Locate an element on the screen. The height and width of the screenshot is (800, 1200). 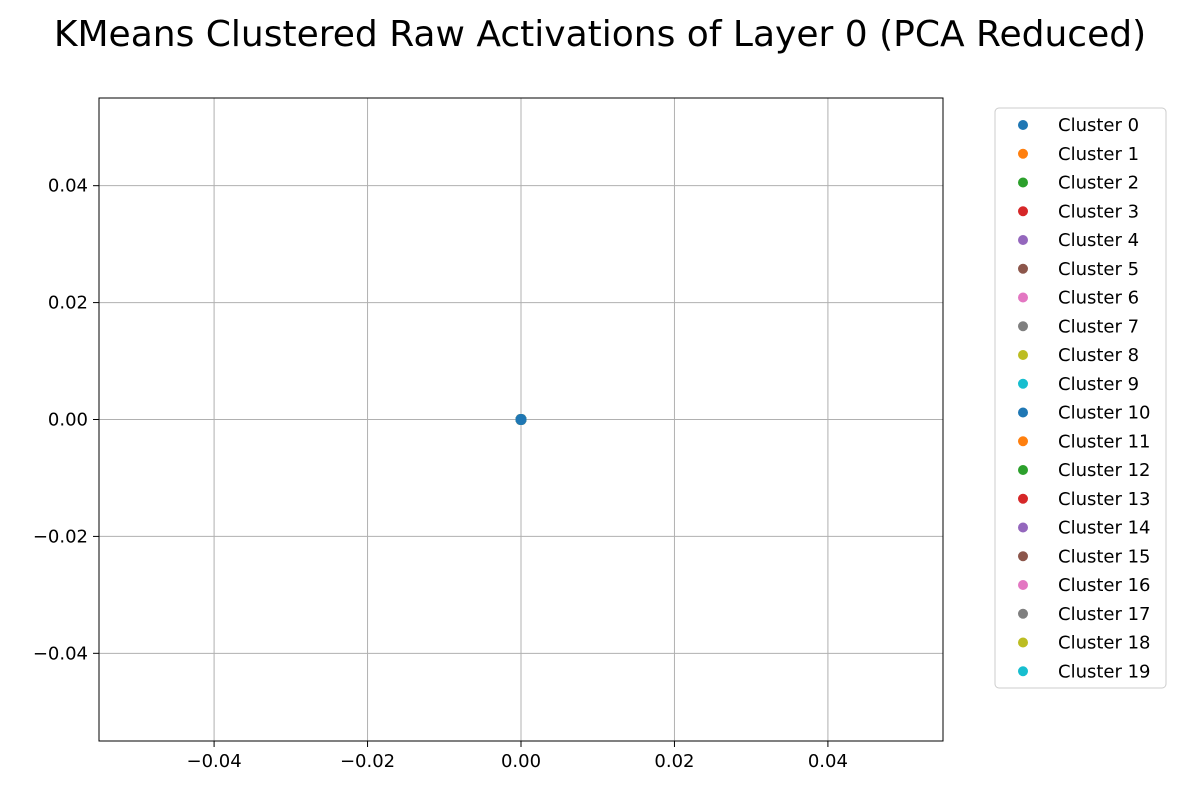
x-tick-label: 0.00 is located at coordinates (521, 761).